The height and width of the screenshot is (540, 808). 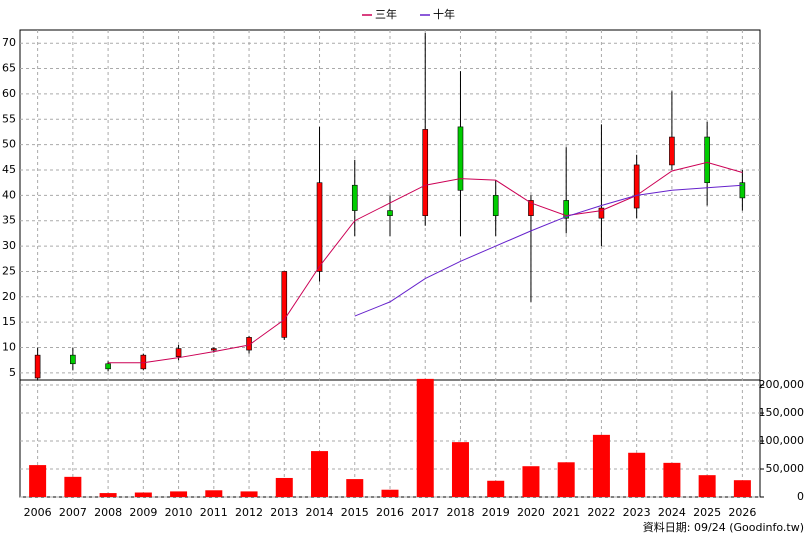 What do you see at coordinates (9, 194) in the screenshot?
I see `y-tick-label: 40` at bounding box center [9, 194].